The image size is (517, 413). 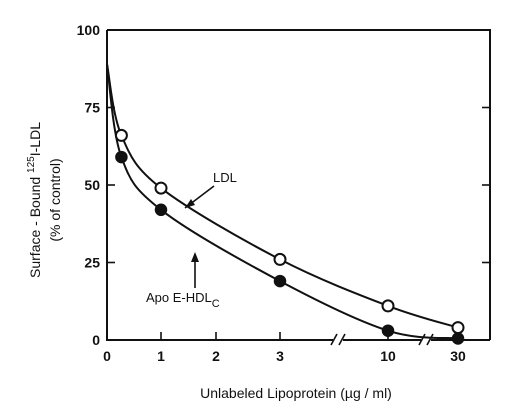 I want to click on series-label-apoe-main: Apo E-HDL, so click(x=179, y=297).